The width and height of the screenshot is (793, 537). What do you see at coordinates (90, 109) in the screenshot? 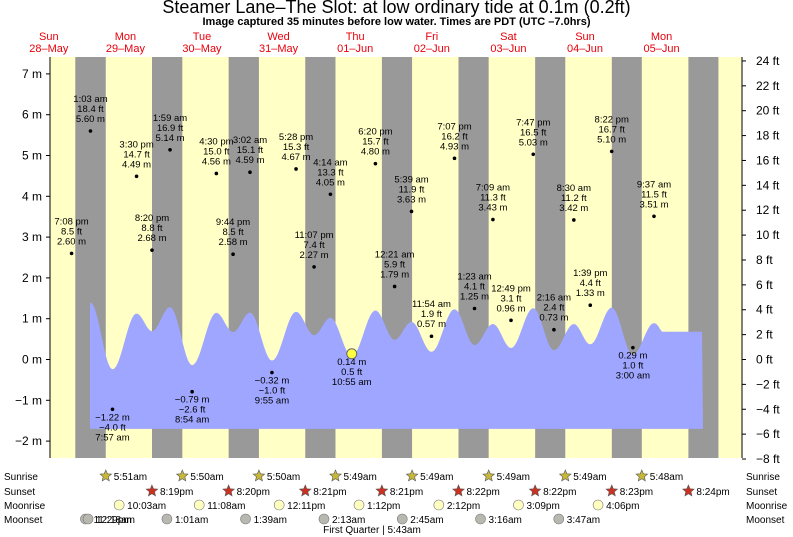
I see `tide-event-label: 18.4 ft` at bounding box center [90, 109].